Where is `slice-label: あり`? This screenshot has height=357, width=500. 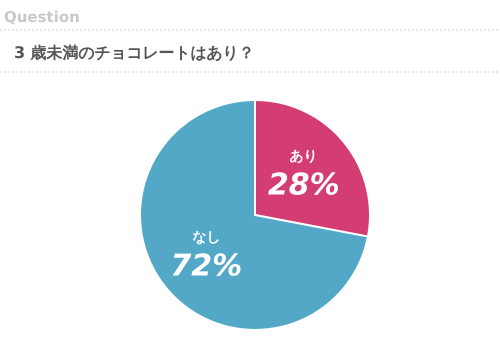 slice-label: あり is located at coordinates (304, 156).